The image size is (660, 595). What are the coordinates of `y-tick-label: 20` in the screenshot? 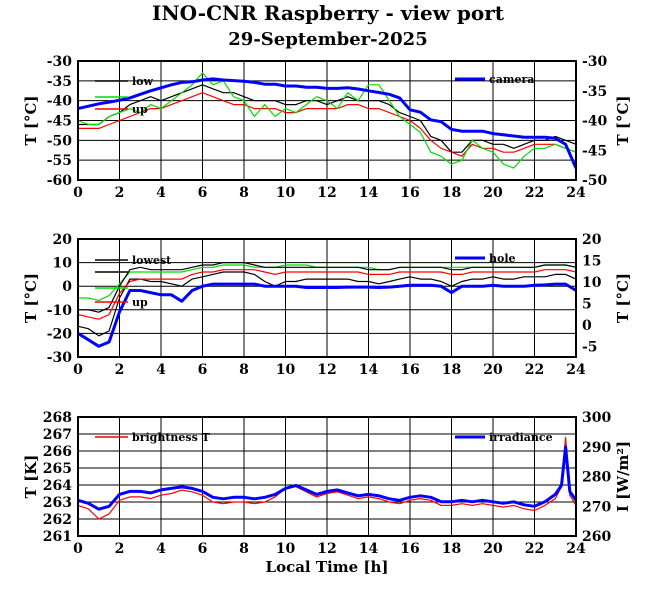 It's located at (63, 240).